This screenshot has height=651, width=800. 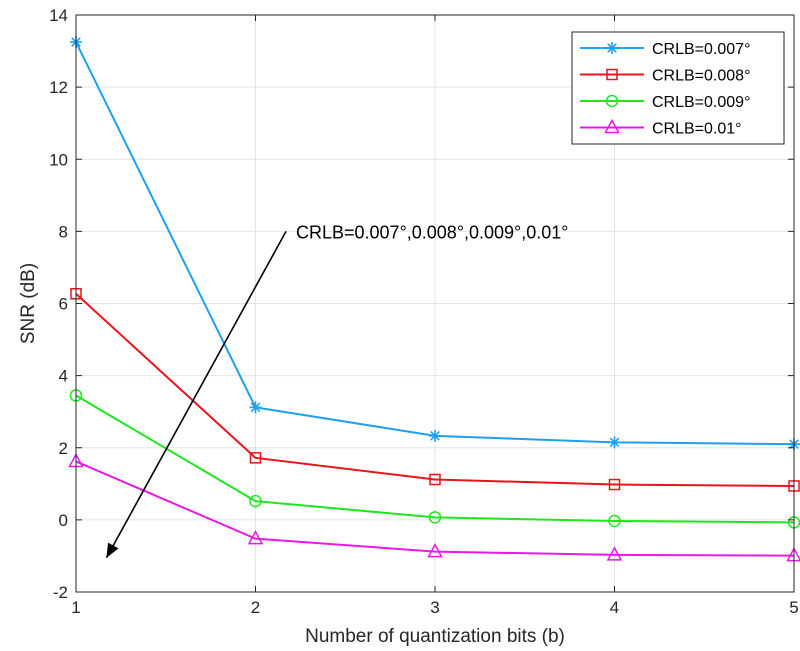 I want to click on legend-entry: CRLB=0.009°, so click(x=665, y=102).